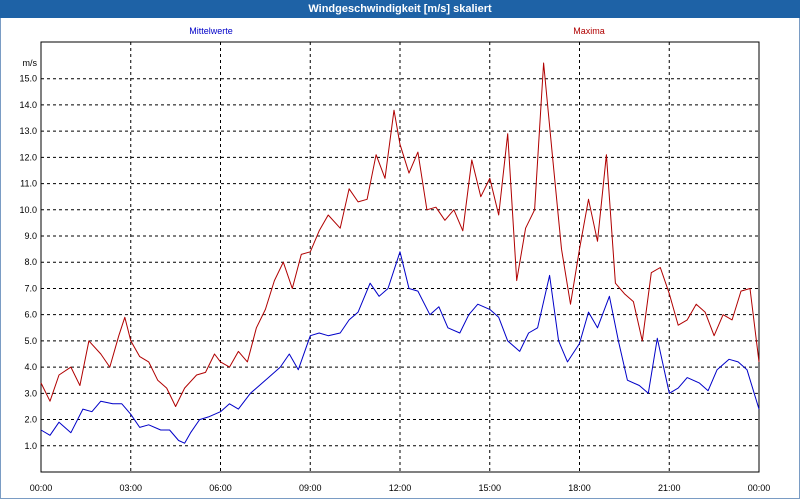 This screenshot has width=800, height=500. Describe the element at coordinates (310, 488) in the screenshot. I see `x-tick-time: 09:00` at that location.